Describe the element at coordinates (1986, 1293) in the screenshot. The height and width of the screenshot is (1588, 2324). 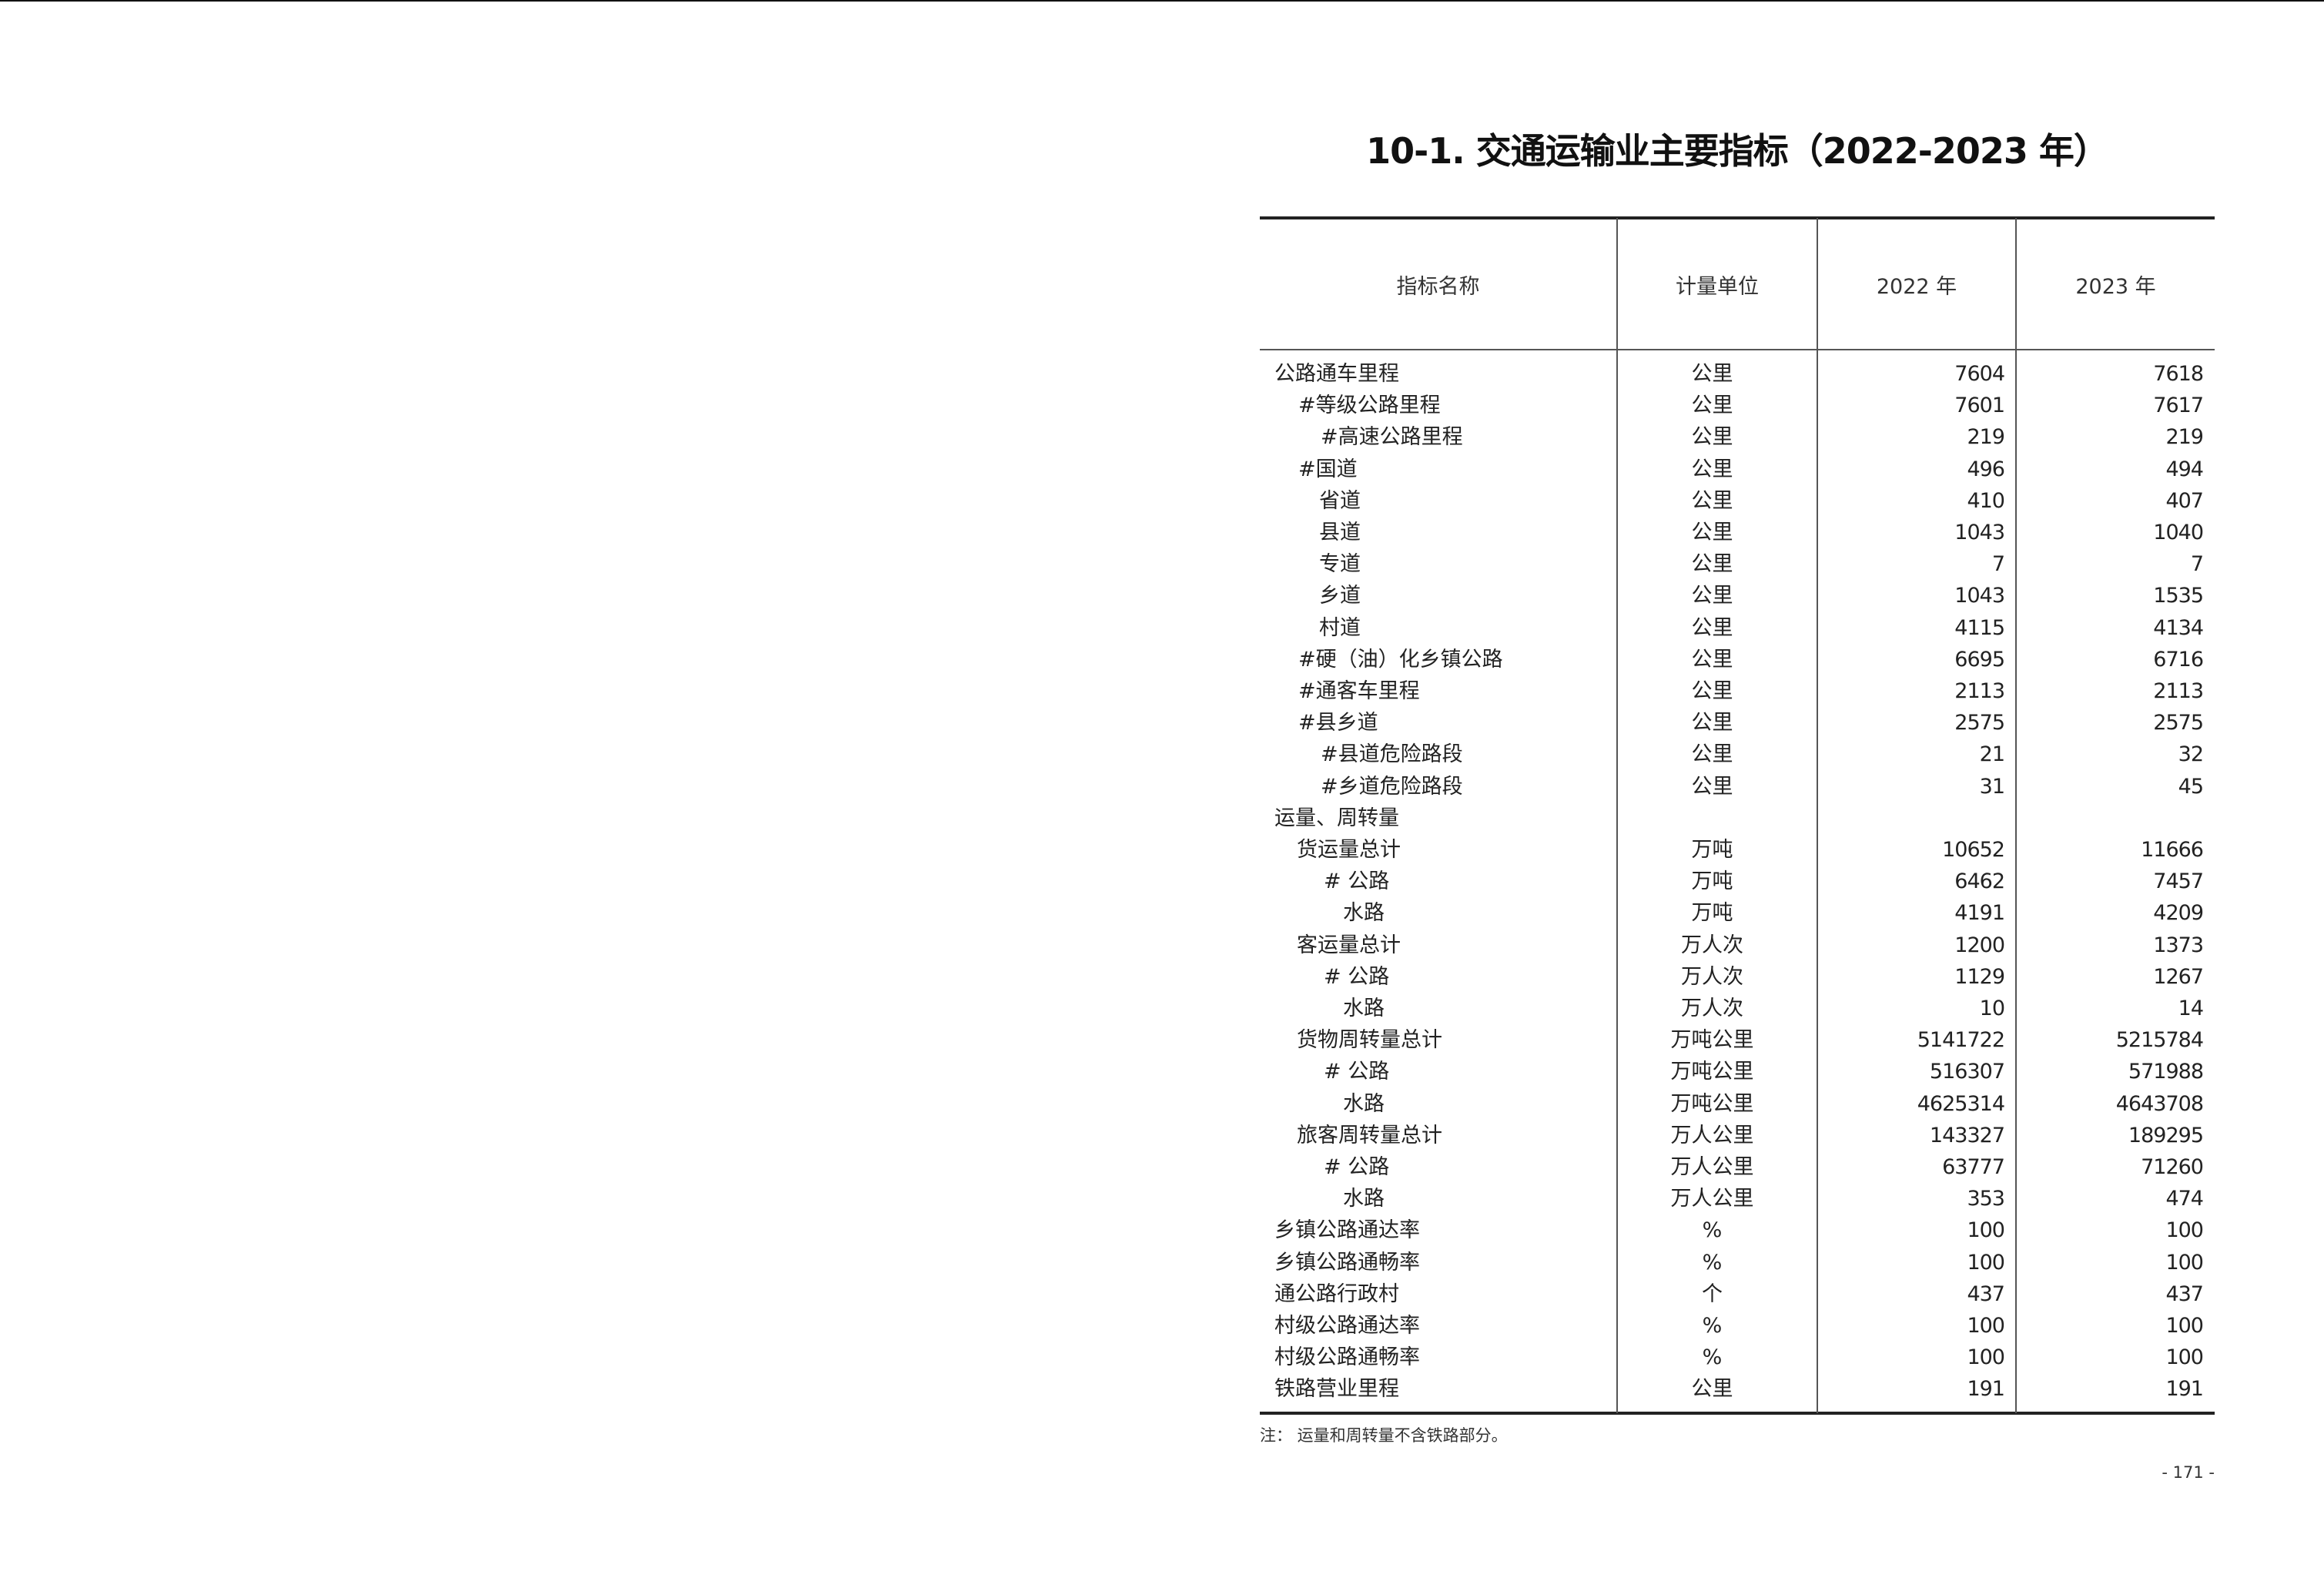
I see `value-2022: 437` at that location.